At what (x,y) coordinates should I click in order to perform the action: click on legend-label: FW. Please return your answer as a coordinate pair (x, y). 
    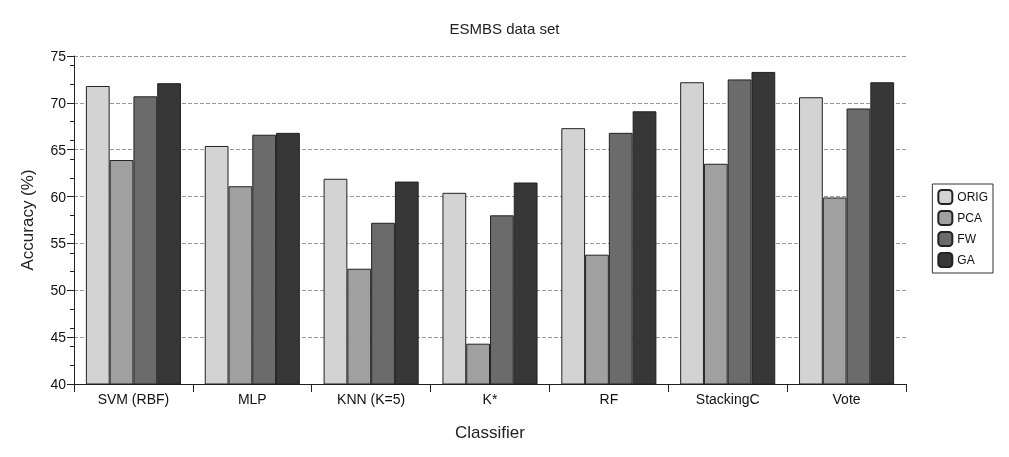
    Looking at the image, I should click on (967, 239).